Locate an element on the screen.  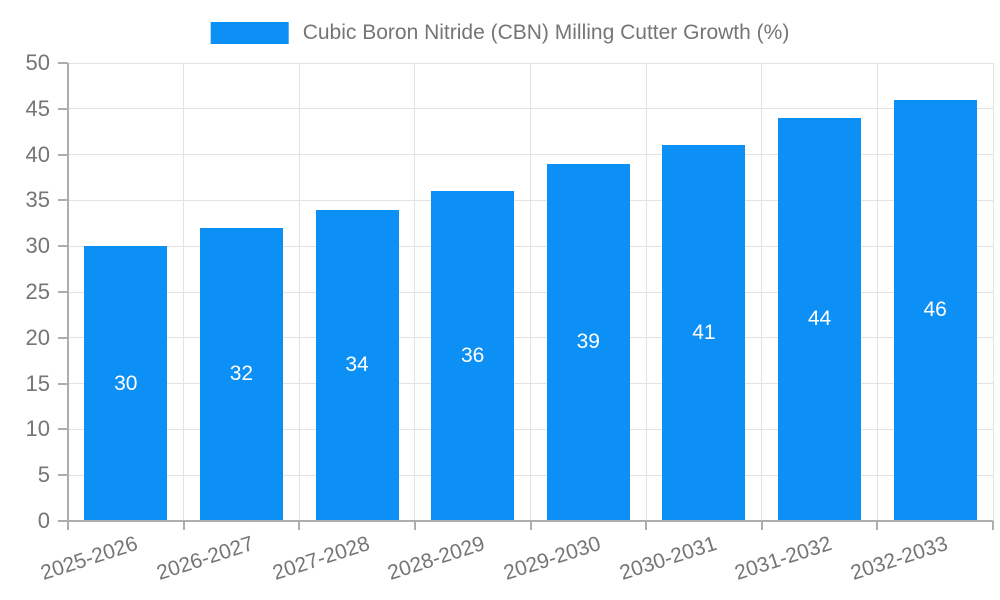
x-tick-label: 2027-2028 is located at coordinates (321, 558).